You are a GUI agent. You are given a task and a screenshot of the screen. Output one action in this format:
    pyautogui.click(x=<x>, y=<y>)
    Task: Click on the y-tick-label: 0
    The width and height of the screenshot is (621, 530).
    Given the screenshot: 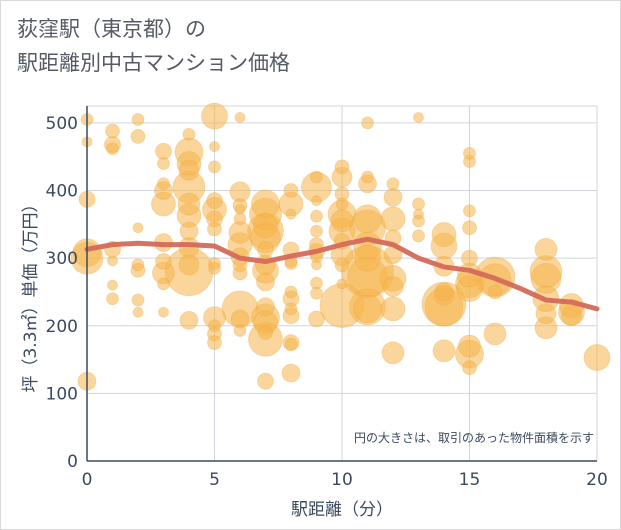 What is the action you would take?
    pyautogui.click(x=72, y=462)
    